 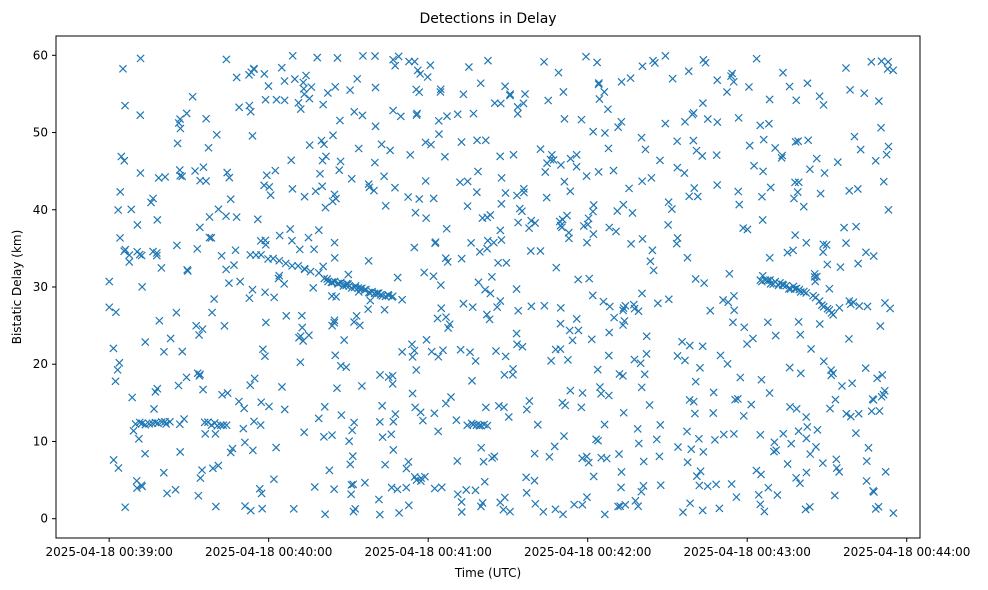 I want to click on y-tick-label: 20, so click(x=40, y=364).